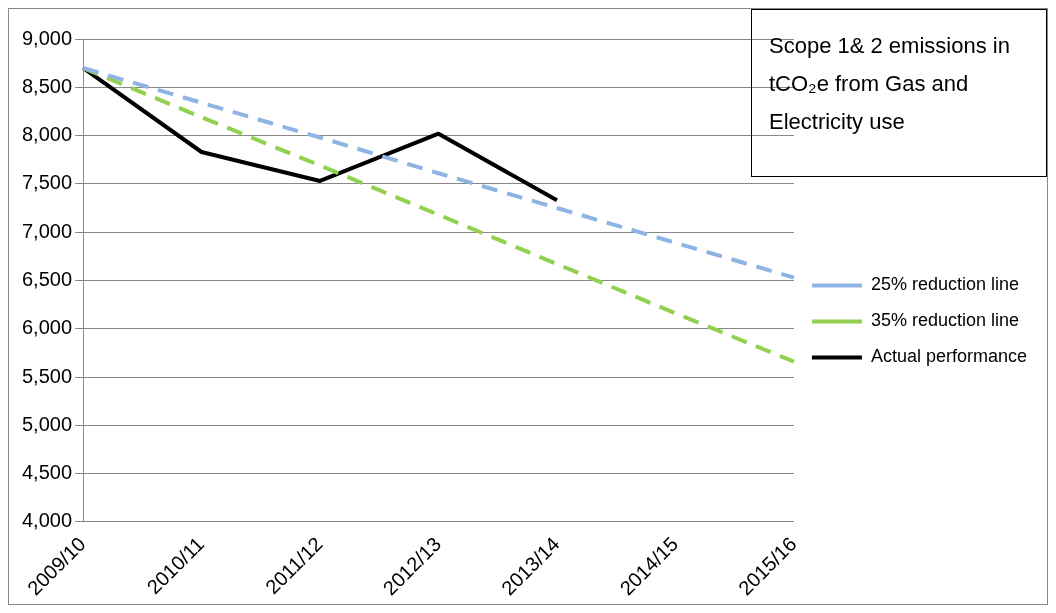 Image resolution: width=1056 pixels, height=613 pixels. What do you see at coordinates (945, 320) in the screenshot?
I see `legend-label: 35% reduction line` at bounding box center [945, 320].